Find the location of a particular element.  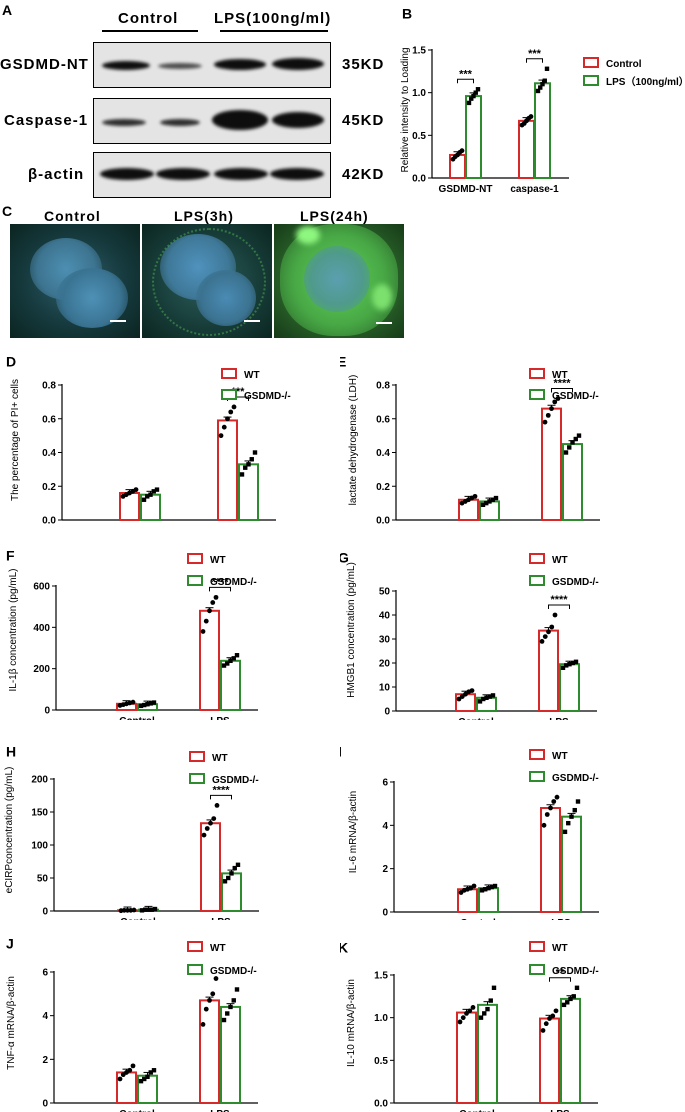

y-tick-label: 0.6 is located at coordinates (383, 419).